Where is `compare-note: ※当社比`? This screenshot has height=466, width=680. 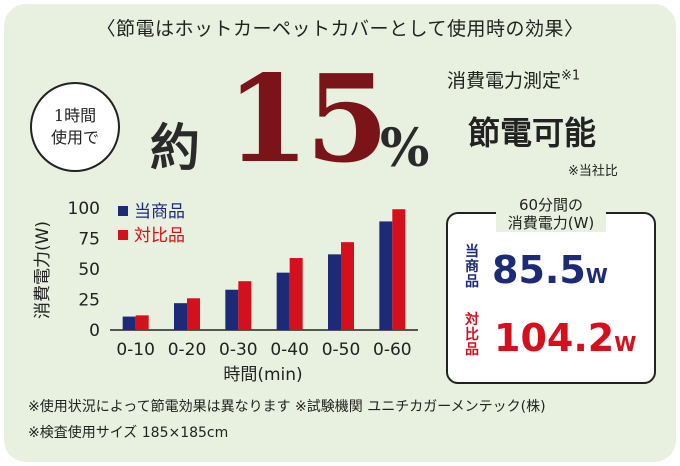
compare-note: ※当社比 is located at coordinates (593, 171).